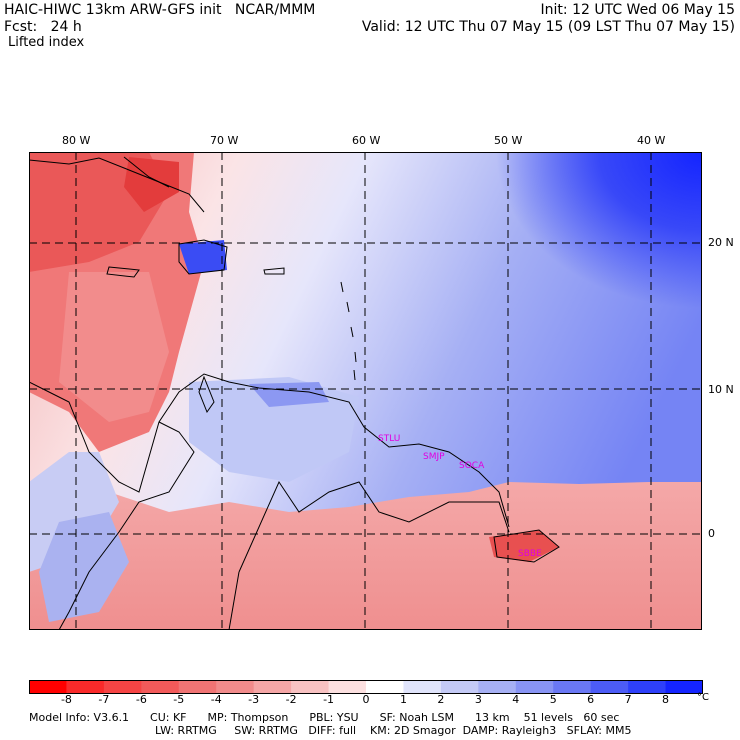 The image size is (740, 740). What do you see at coordinates (441, 699) in the screenshot?
I see `colorbar-tick-label: 2` at bounding box center [441, 699].